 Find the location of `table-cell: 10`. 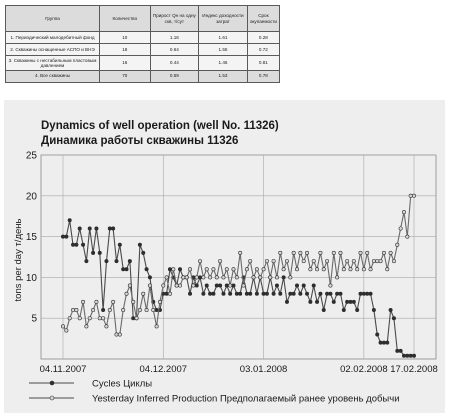

table-cell: 10 is located at coordinates (124, 37).